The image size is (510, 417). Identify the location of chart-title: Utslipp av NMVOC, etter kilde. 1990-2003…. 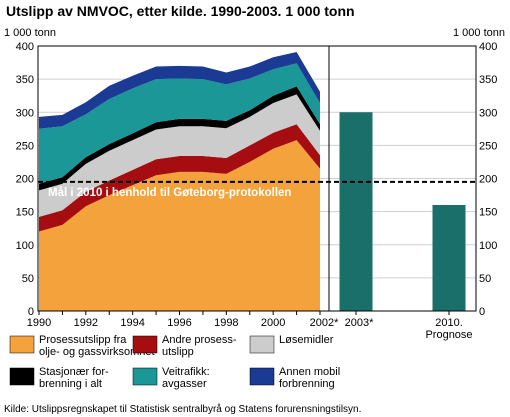
(180, 11).